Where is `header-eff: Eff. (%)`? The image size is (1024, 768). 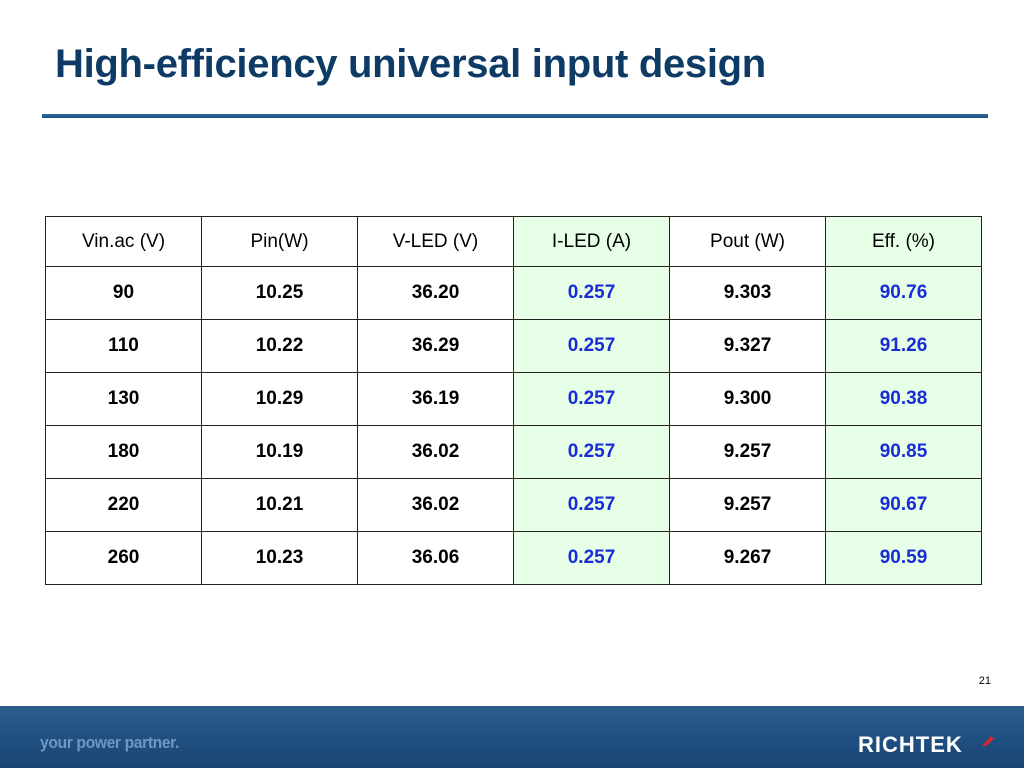
header-eff: Eff. (%) is located at coordinates (903, 241).